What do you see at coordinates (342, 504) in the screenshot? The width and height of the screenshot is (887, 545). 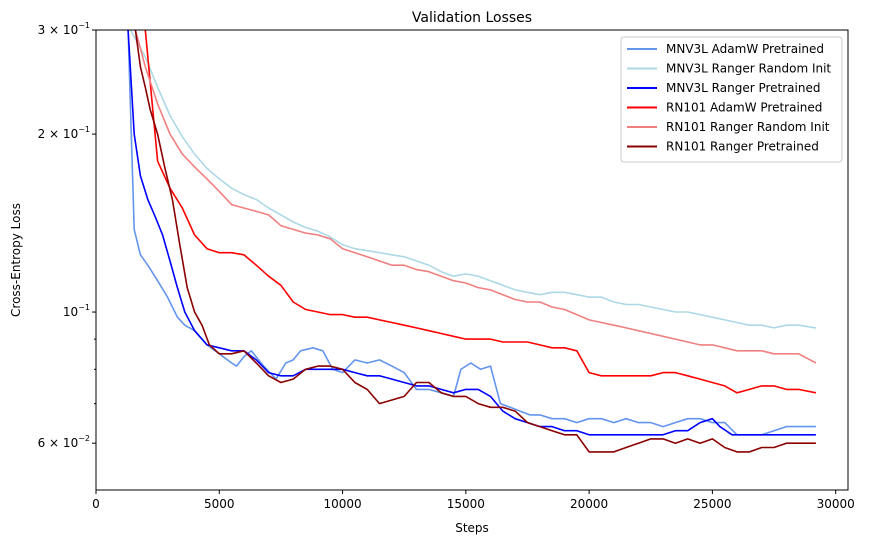 I see `x-tick-label: 10000` at bounding box center [342, 504].